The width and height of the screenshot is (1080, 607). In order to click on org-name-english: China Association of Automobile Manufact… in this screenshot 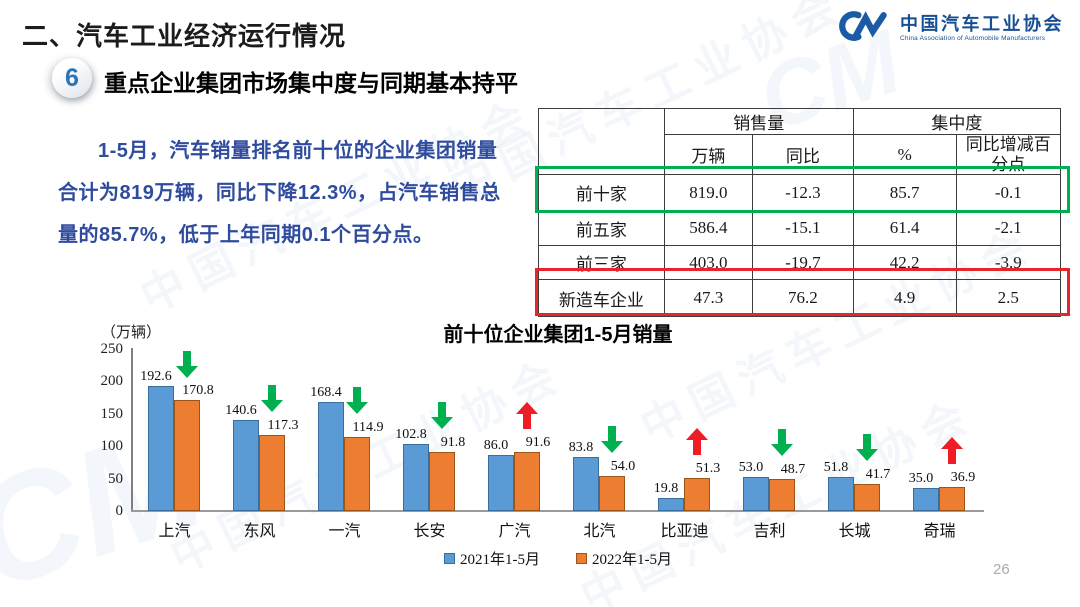, I will do `click(973, 39)`.